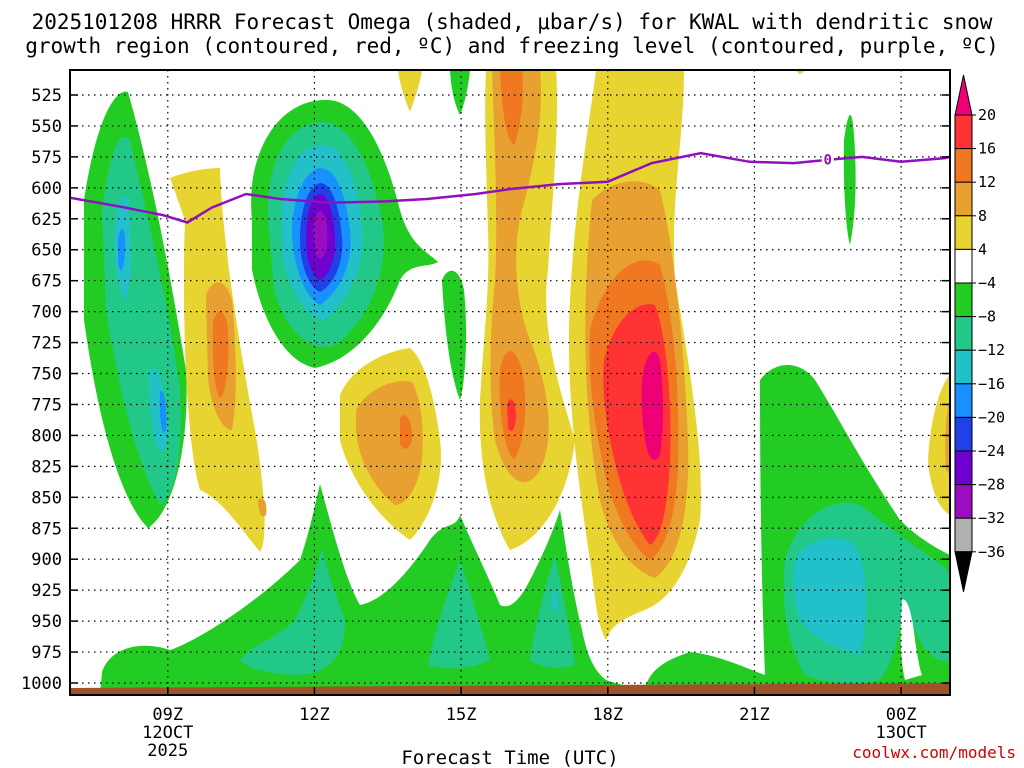 Image resolution: width=1024 pixels, height=768 pixels. What do you see at coordinates (934, 752) in the screenshot?
I see `watermark: coolwx.com/models` at bounding box center [934, 752].